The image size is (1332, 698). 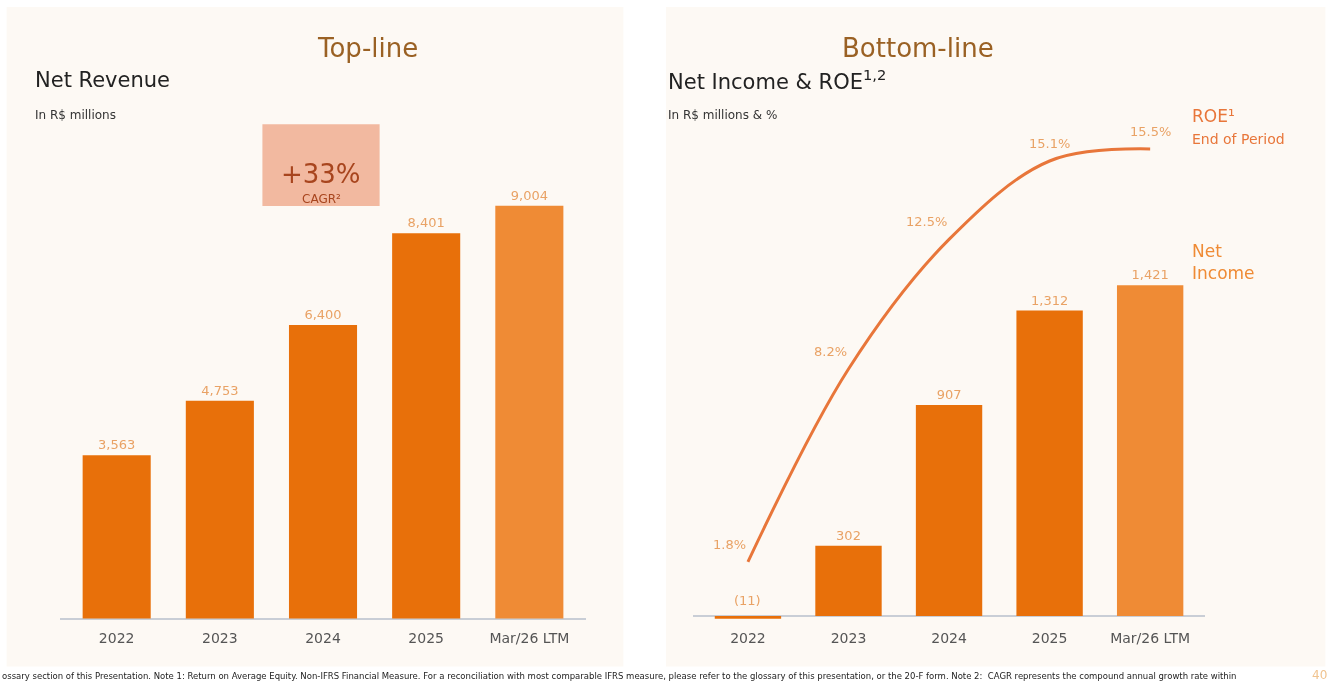 What do you see at coordinates (529, 195) in the screenshot?
I see `data-label: 9,004` at bounding box center [529, 195].